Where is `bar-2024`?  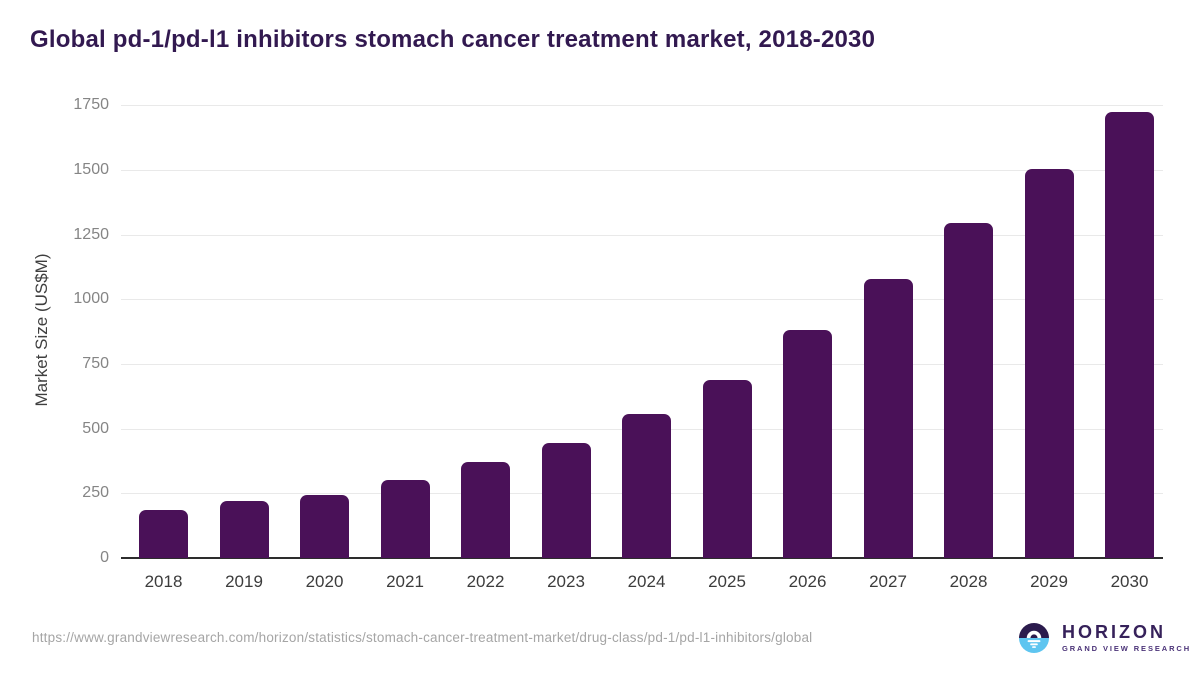 bar-2024 is located at coordinates (646, 486).